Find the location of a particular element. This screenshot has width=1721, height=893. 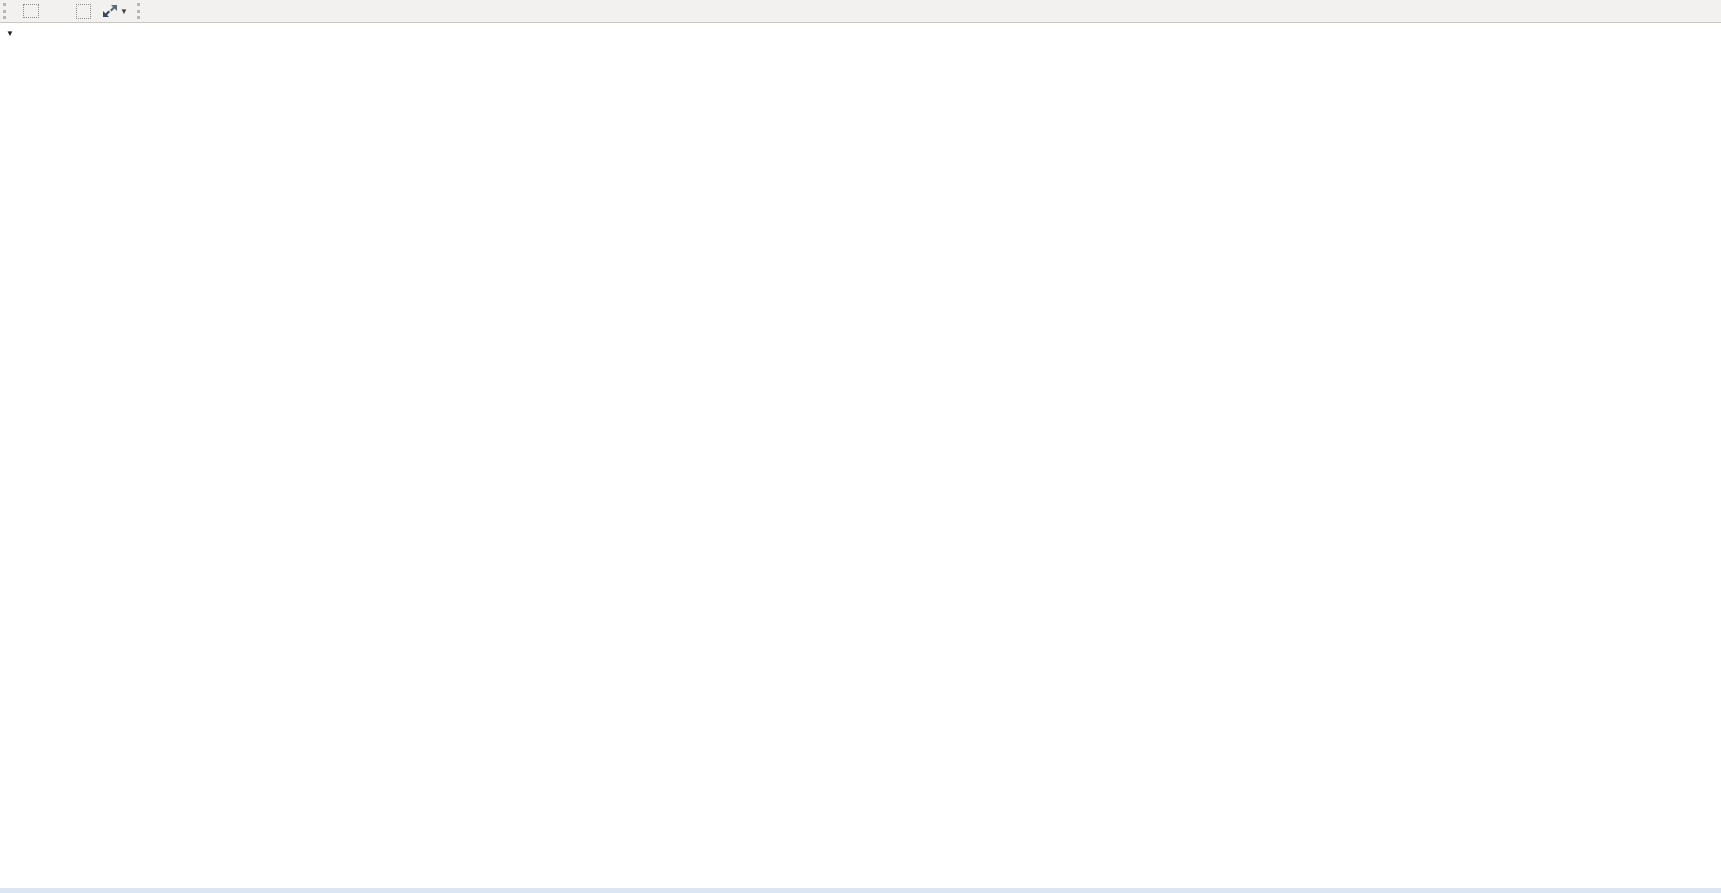

toolbar-separator is located at coordinates (142, 11).